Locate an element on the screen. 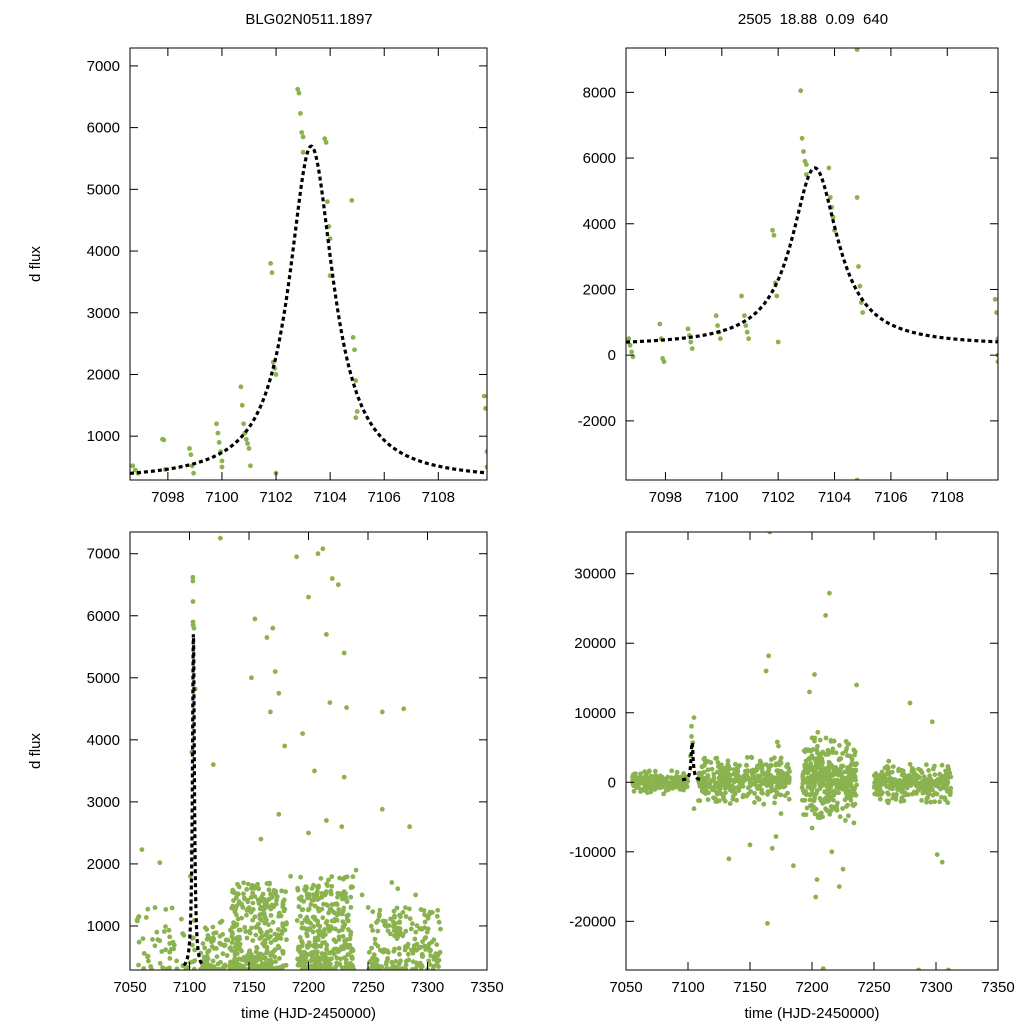  model-curve is located at coordinates (193, 800).